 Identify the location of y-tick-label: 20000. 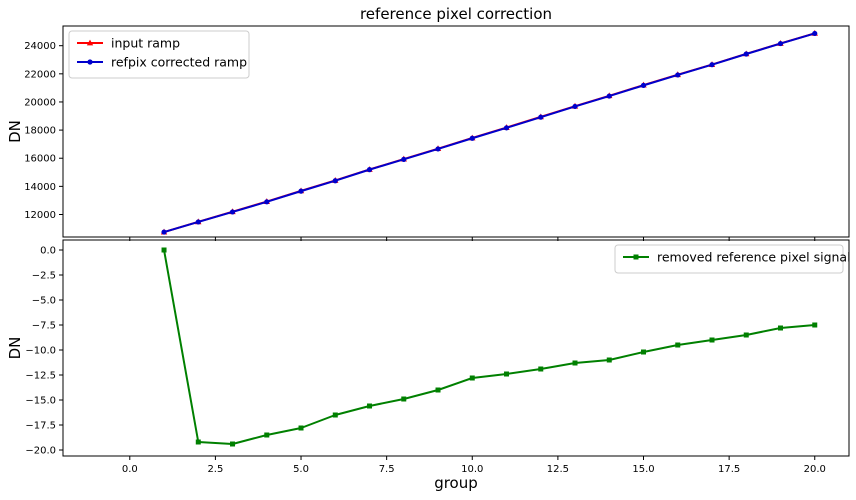
(40, 102).